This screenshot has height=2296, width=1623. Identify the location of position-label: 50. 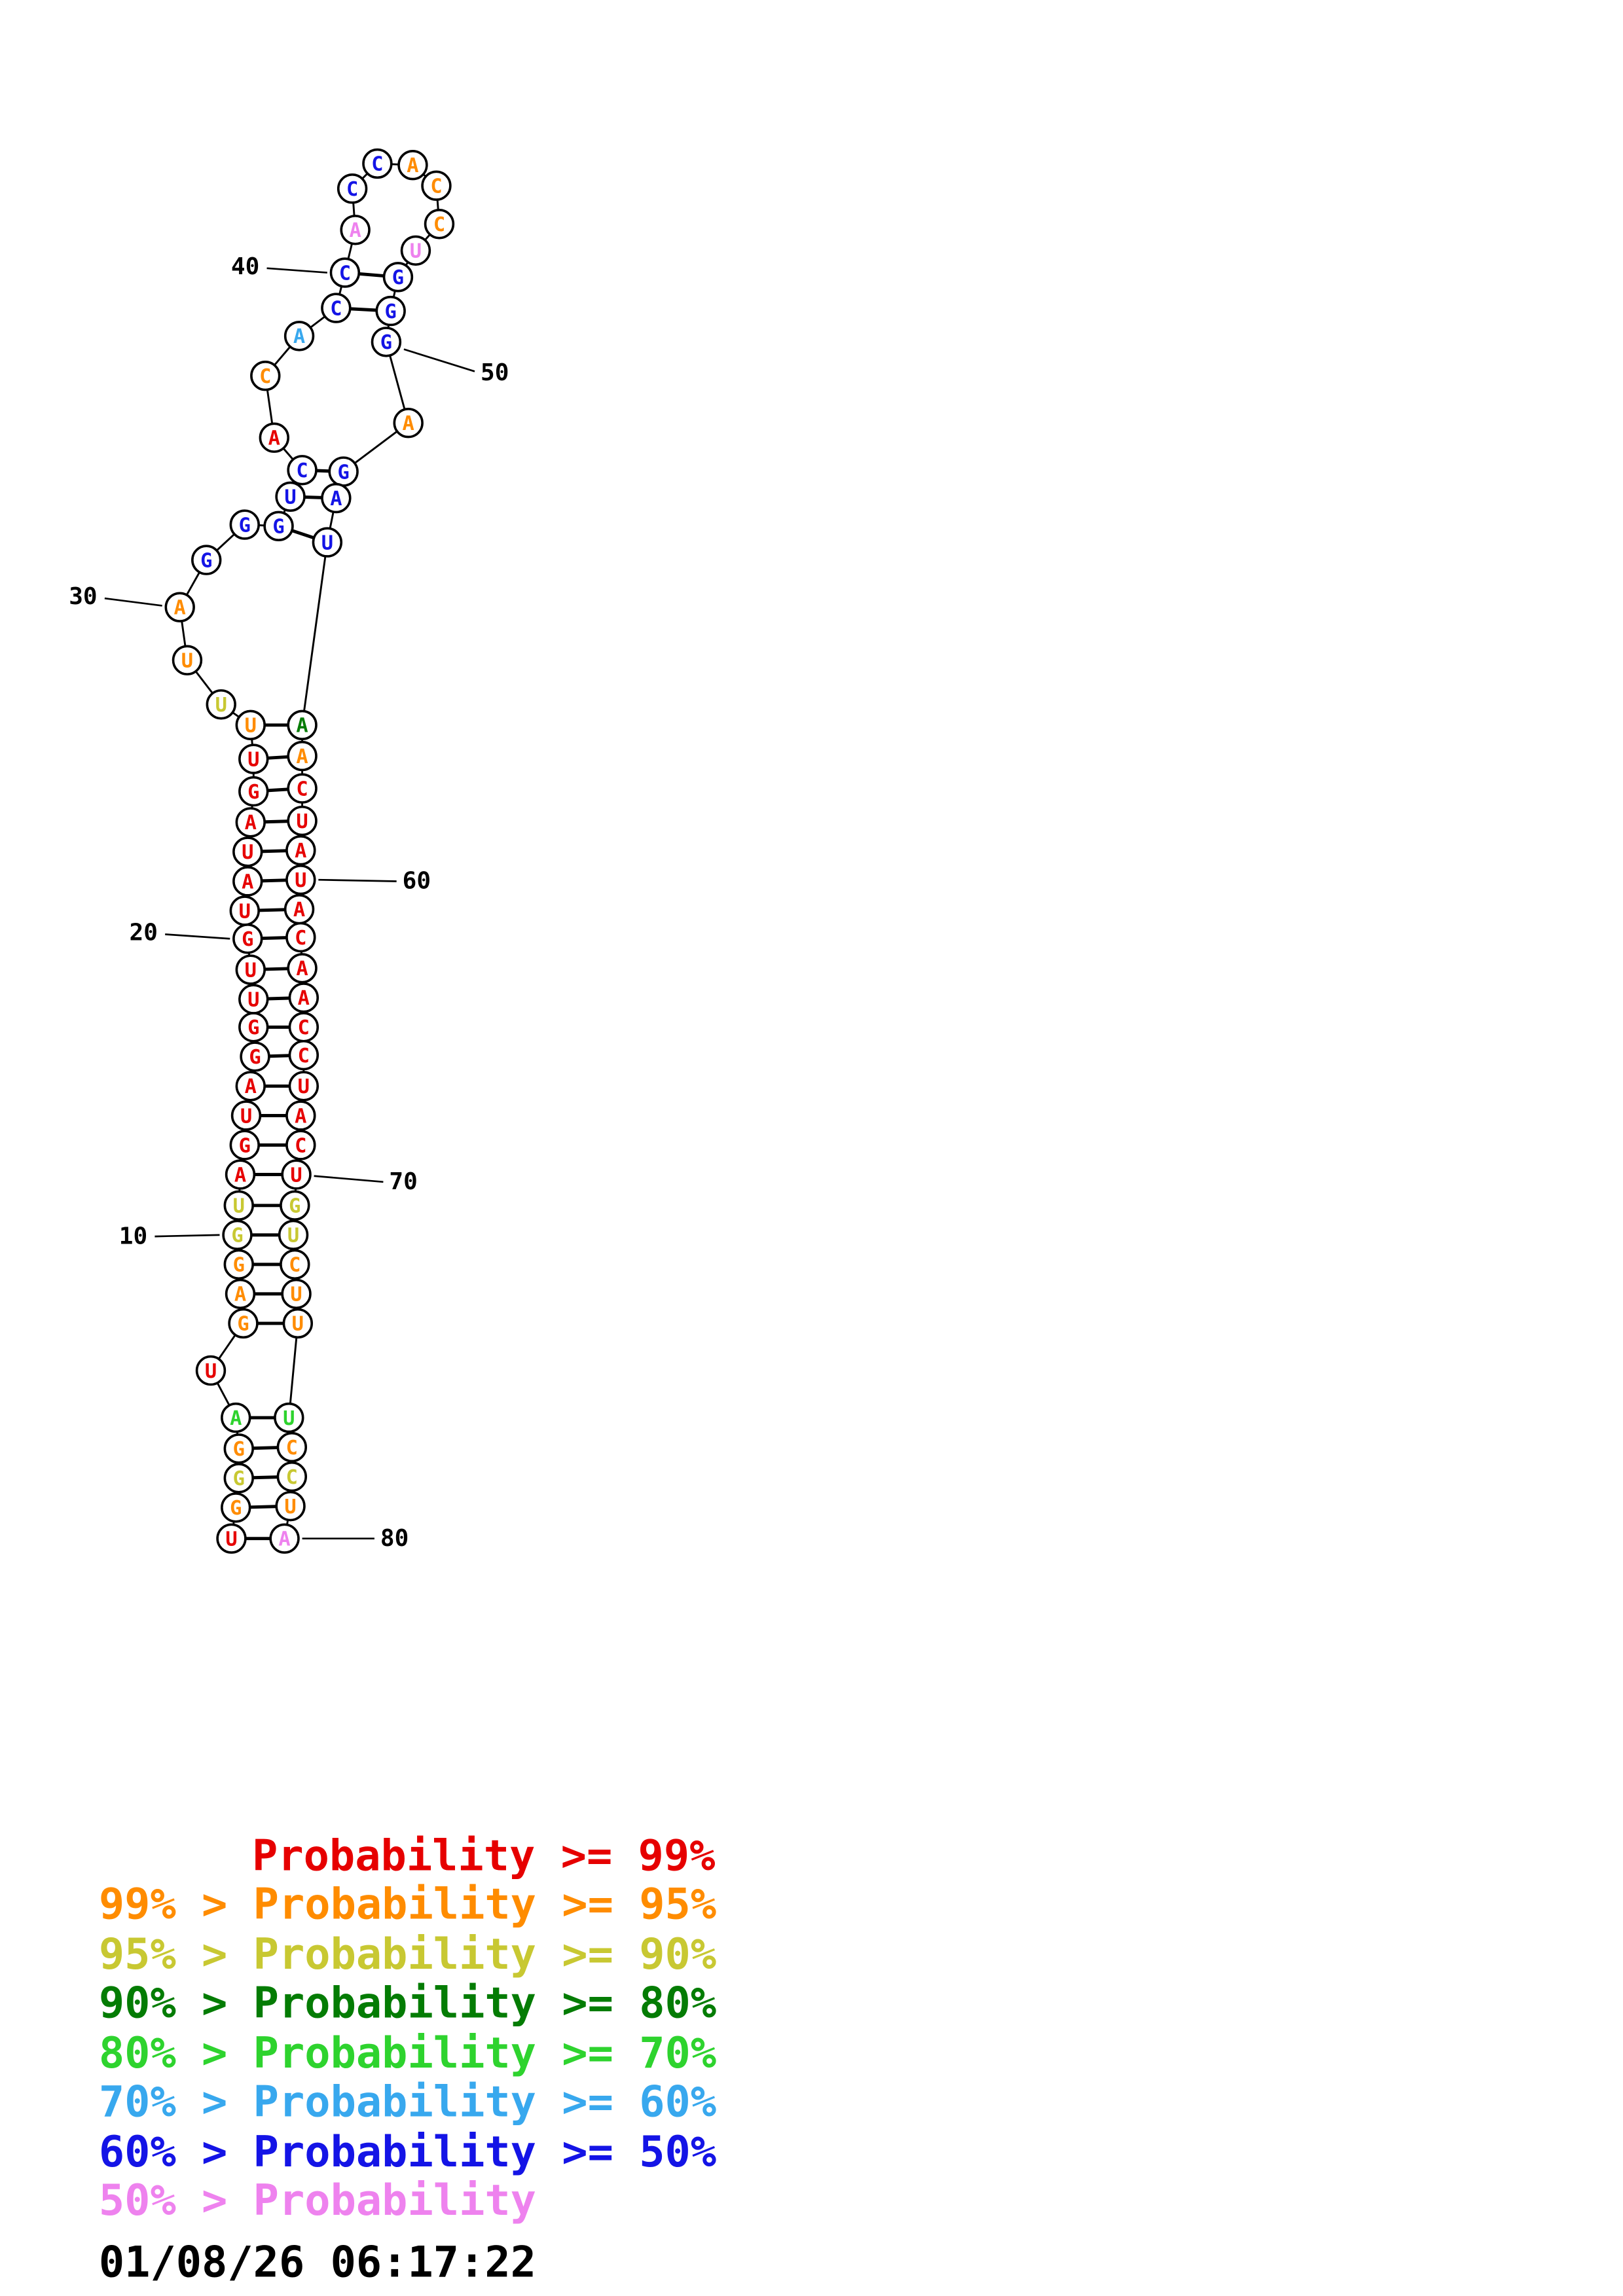
(495, 372).